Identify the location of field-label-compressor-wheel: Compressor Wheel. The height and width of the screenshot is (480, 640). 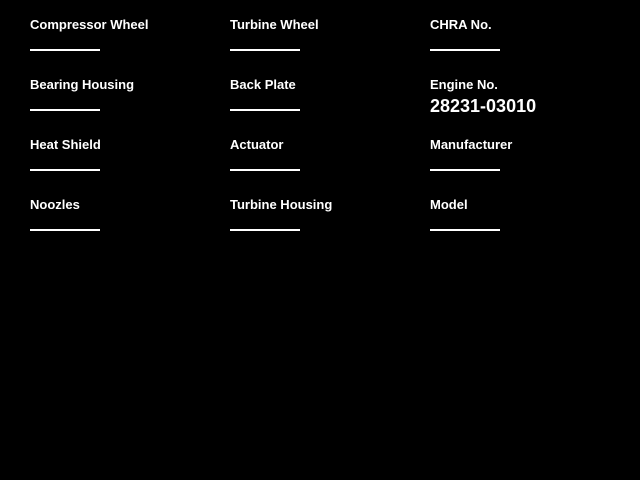
(89, 24).